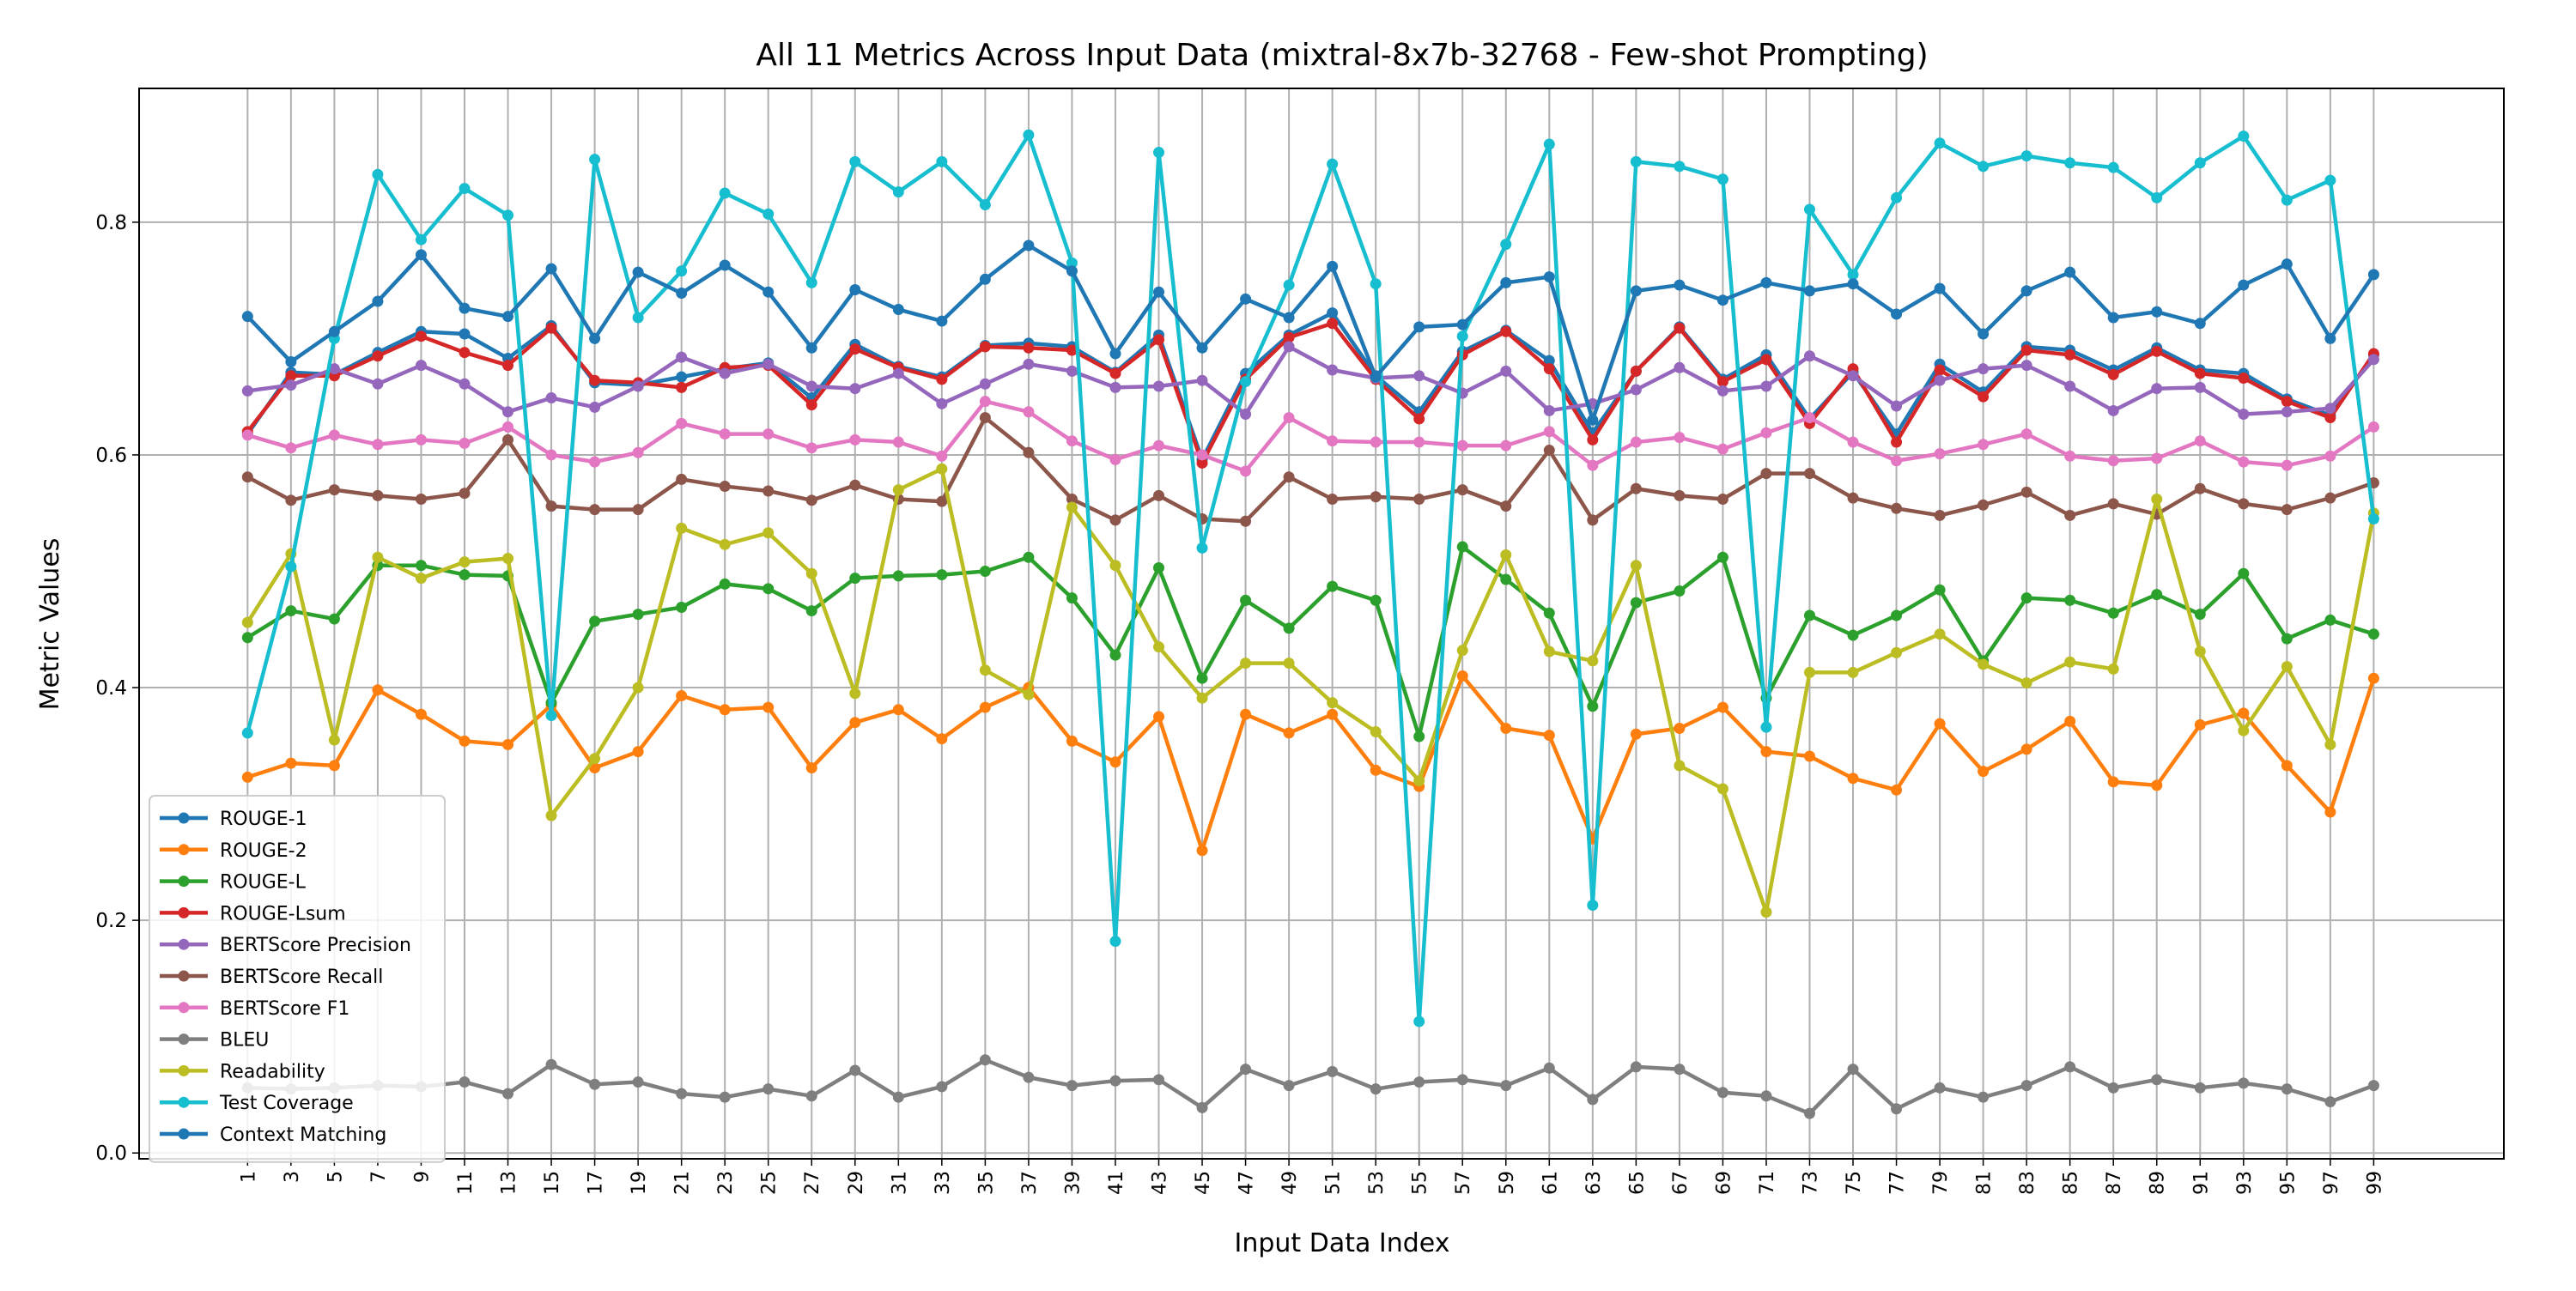 The width and height of the screenshot is (2576, 1291). What do you see at coordinates (111, 921) in the screenshot?
I see `y-tick-label: 0.2` at bounding box center [111, 921].